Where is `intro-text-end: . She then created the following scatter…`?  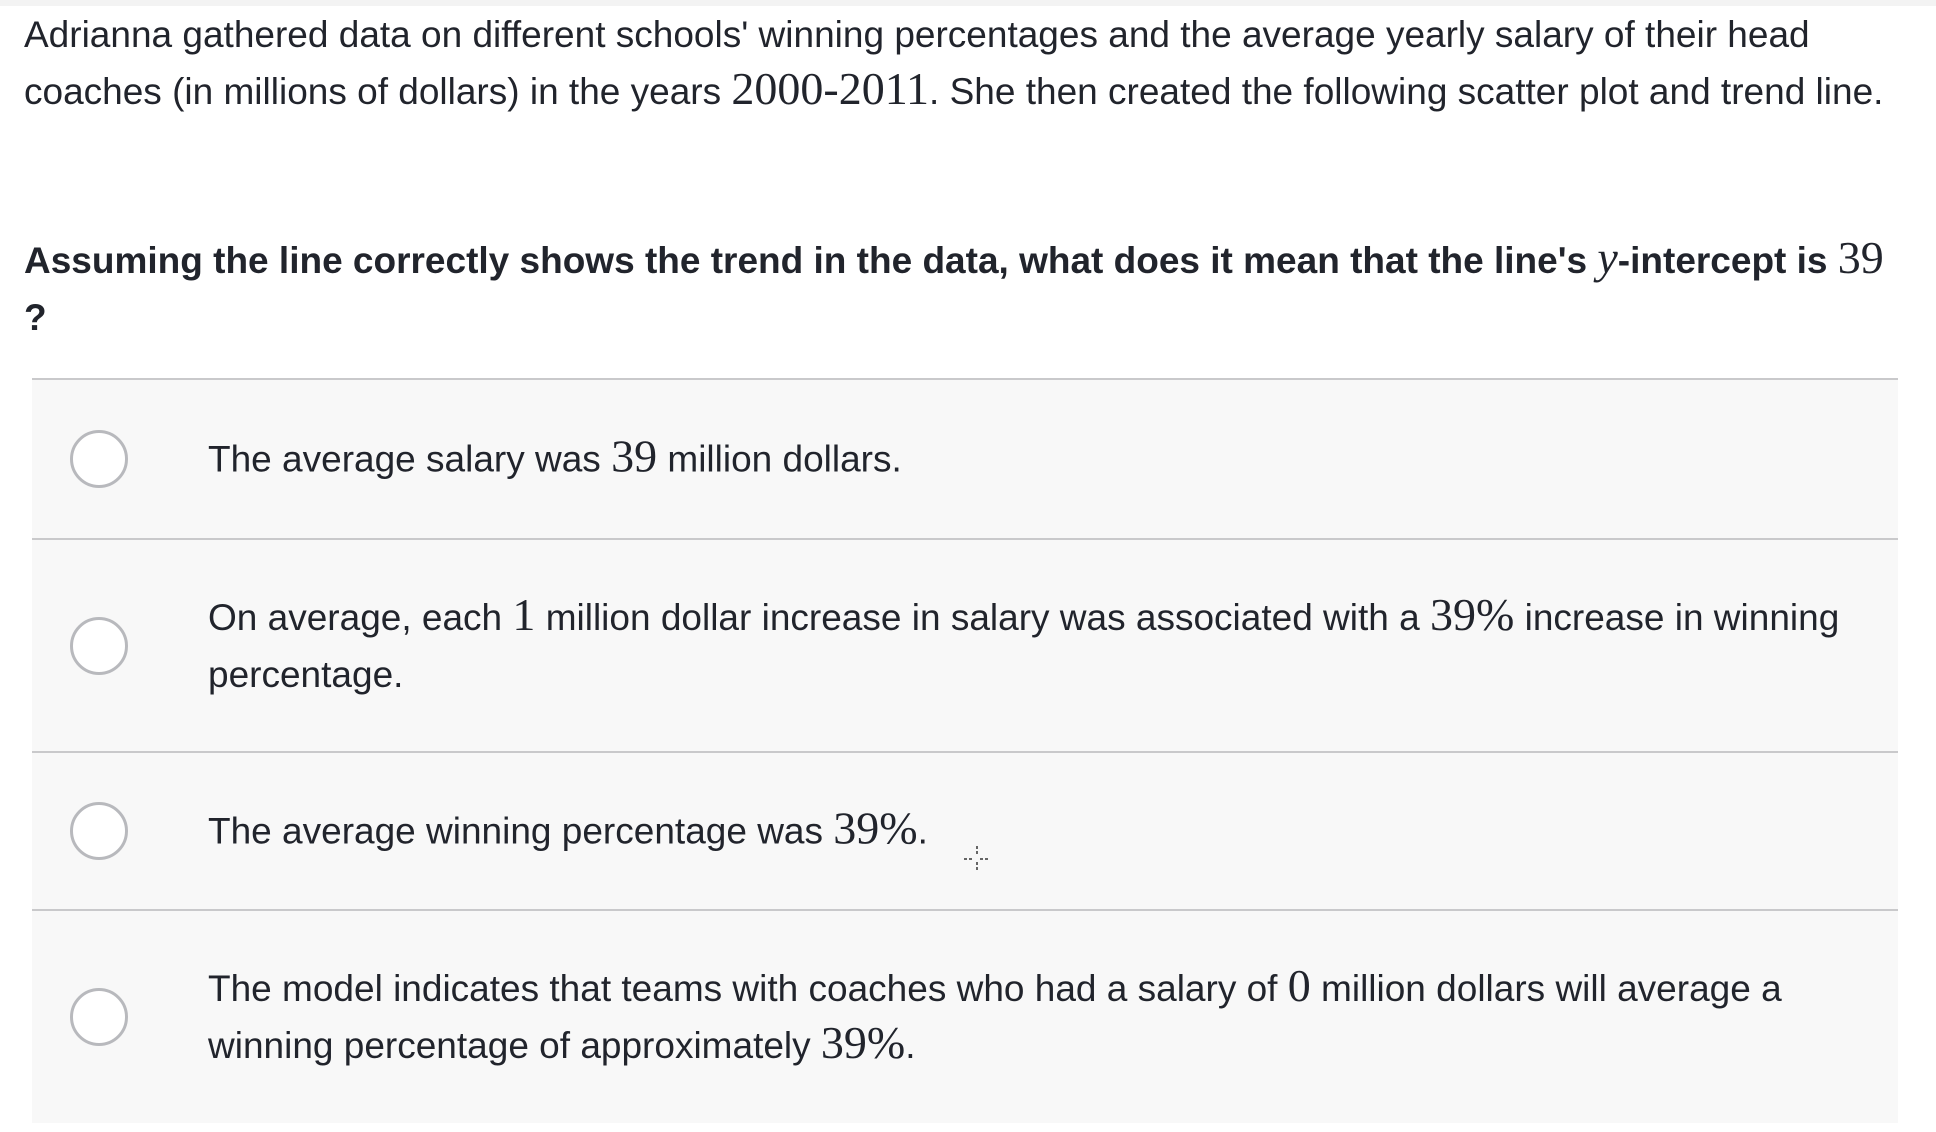
intro-text-end: . She then created the following scatter… is located at coordinates (1406, 91).